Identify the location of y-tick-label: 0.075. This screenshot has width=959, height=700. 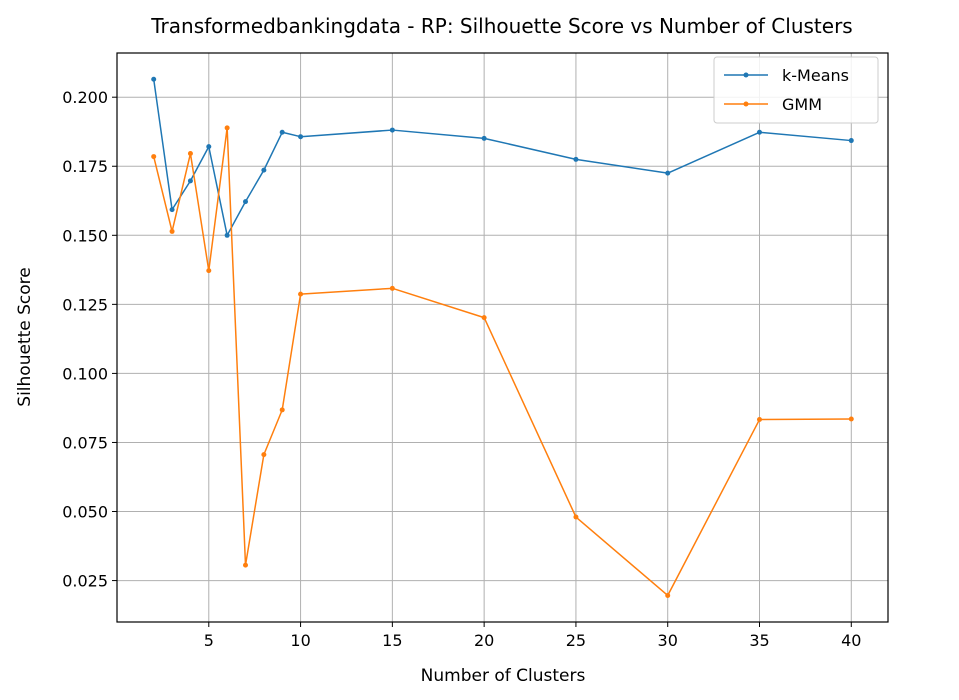
(85, 442).